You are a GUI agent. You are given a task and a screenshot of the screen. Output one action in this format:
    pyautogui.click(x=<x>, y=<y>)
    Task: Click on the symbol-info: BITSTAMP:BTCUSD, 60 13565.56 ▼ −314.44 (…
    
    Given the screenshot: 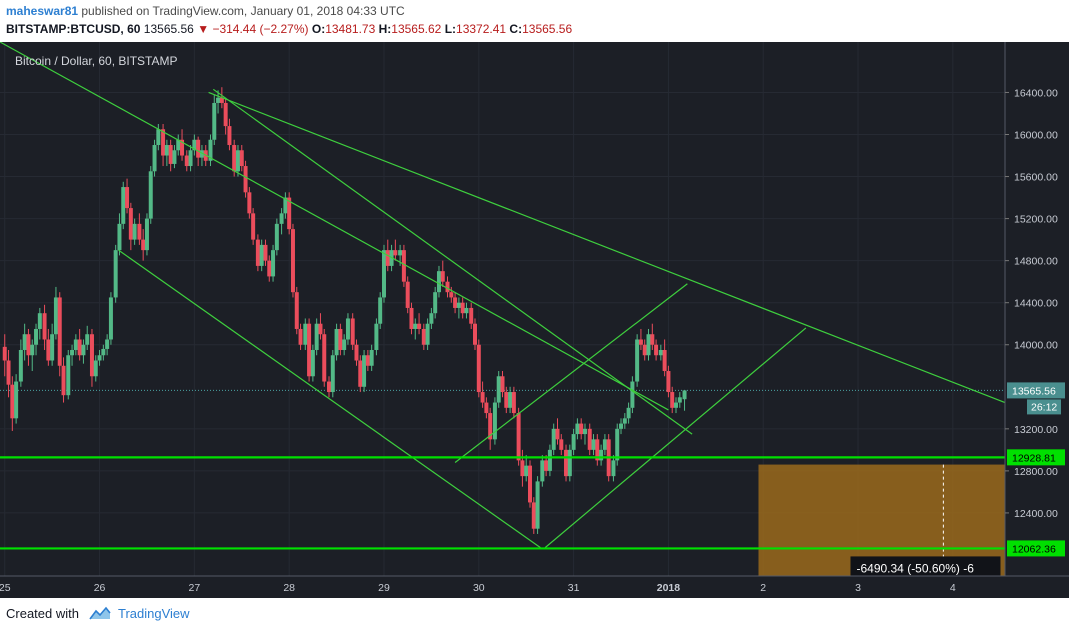 What is the action you would take?
    pyautogui.click(x=289, y=29)
    